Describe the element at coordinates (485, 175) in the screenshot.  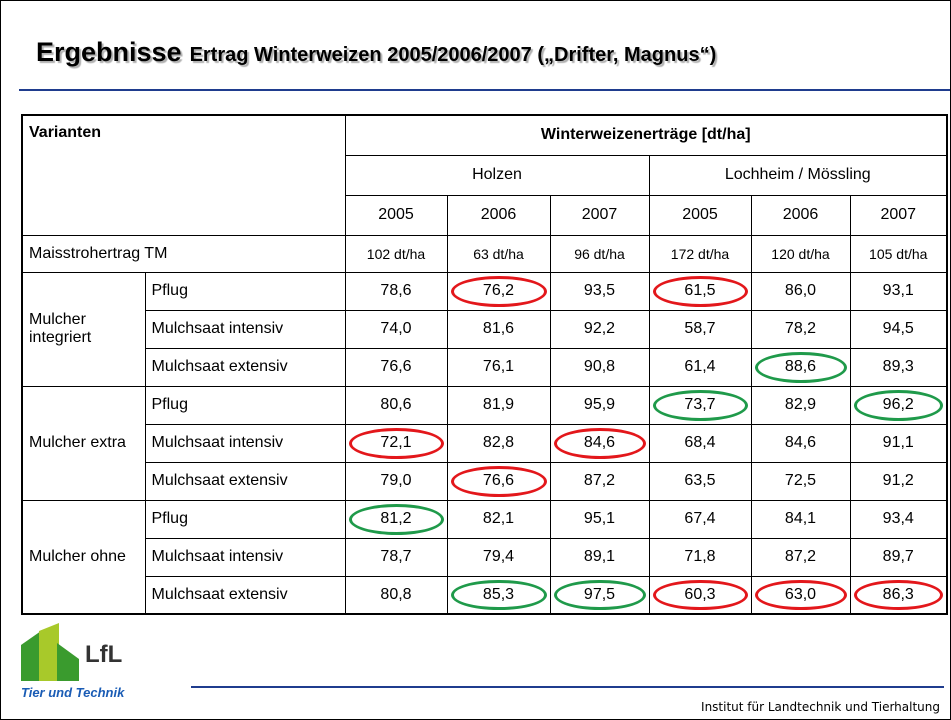
I see `table-row: Holzen Lochheim / Mössling` at that location.